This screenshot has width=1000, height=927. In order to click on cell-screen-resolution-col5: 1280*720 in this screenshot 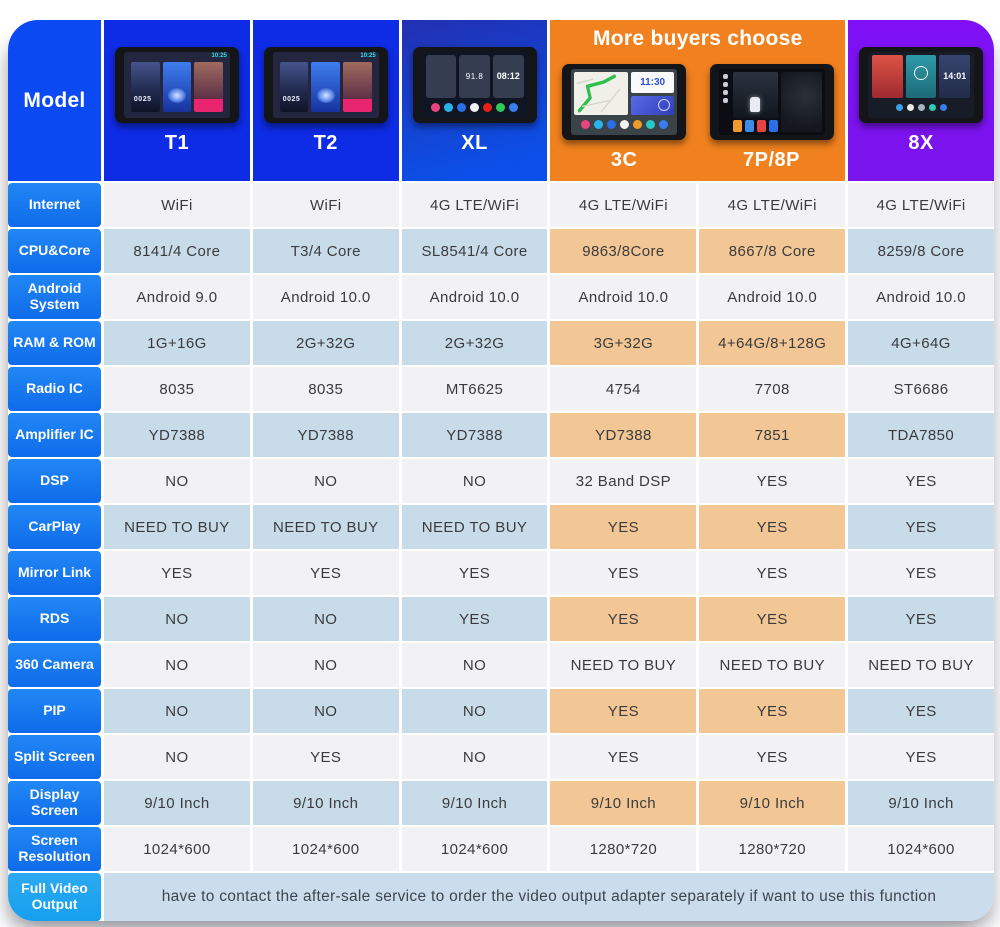, I will do `click(772, 849)`.